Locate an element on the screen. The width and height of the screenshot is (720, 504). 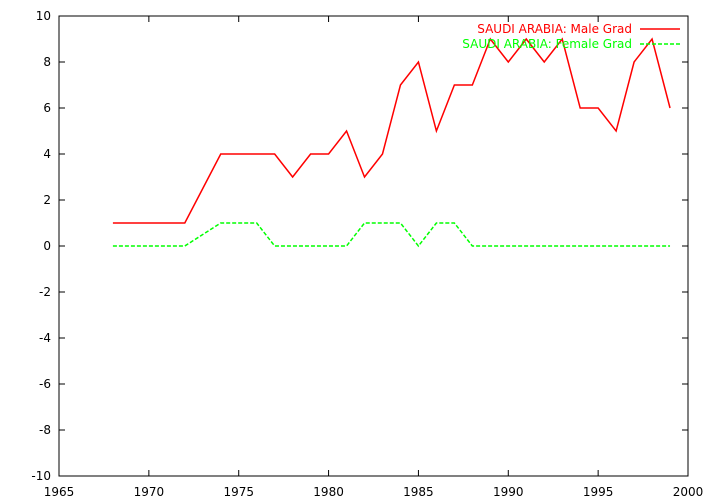
y-tick-label: -6 is located at coordinates (45, 384).